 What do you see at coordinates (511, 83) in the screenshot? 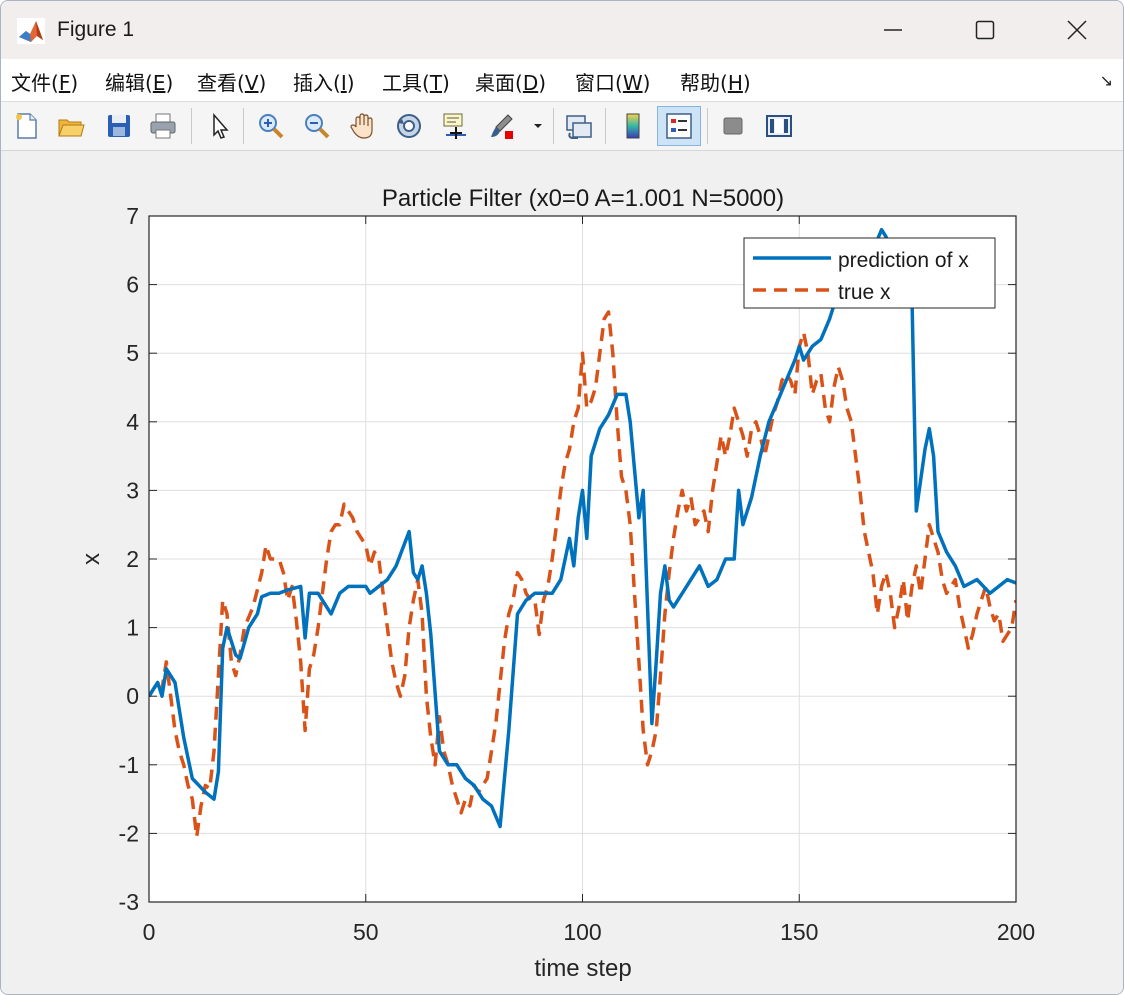
I see `menu-desktop: 桌面(D)` at bounding box center [511, 83].